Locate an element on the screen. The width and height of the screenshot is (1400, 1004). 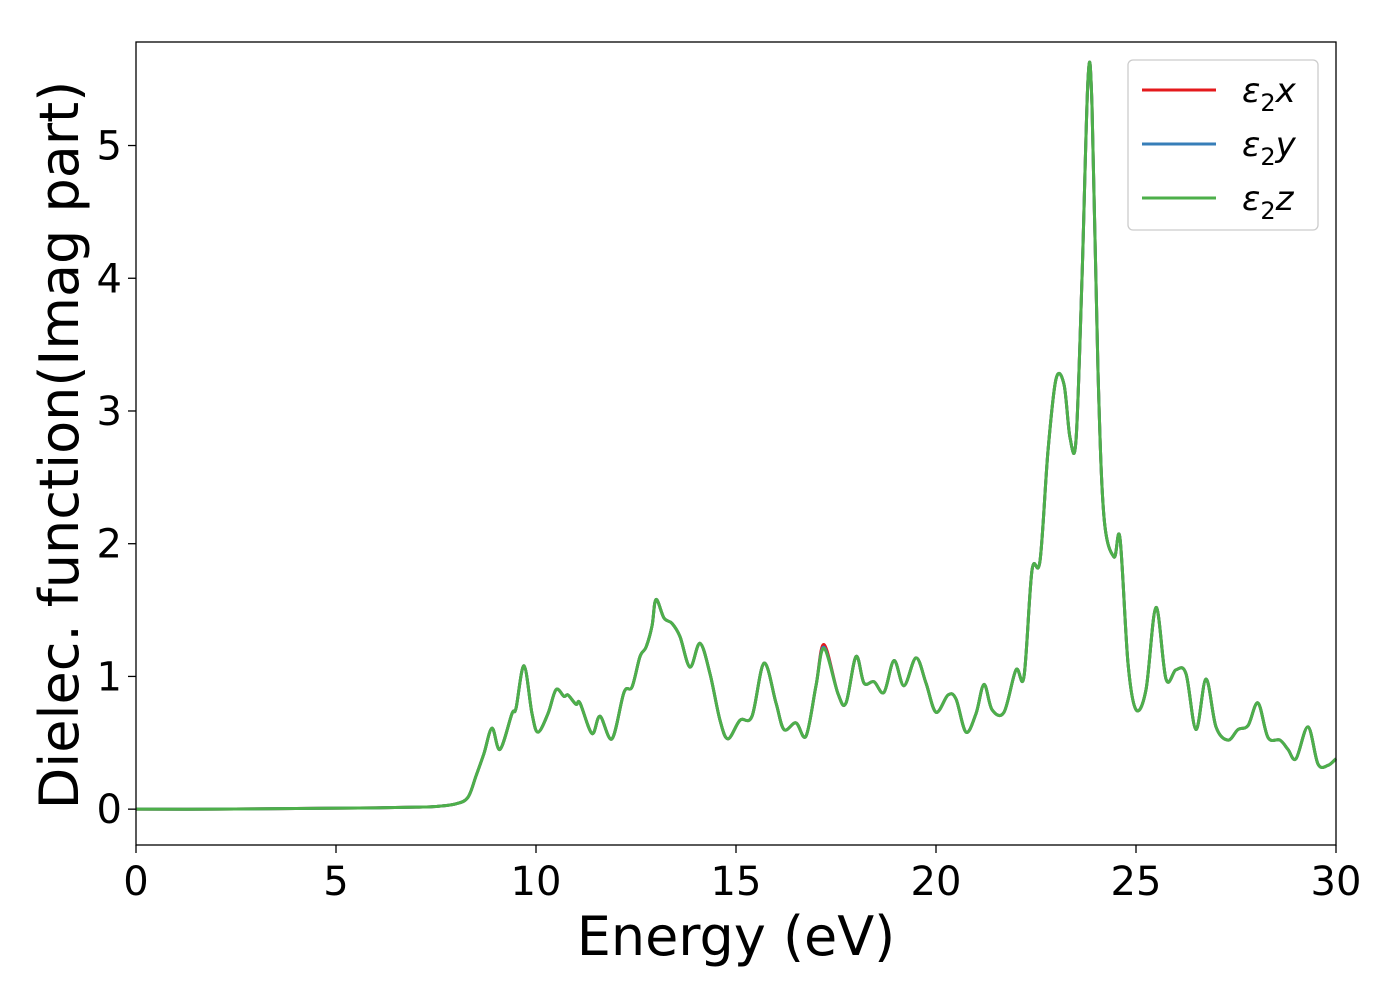
y-tick-label: 3 is located at coordinates (109, 412).